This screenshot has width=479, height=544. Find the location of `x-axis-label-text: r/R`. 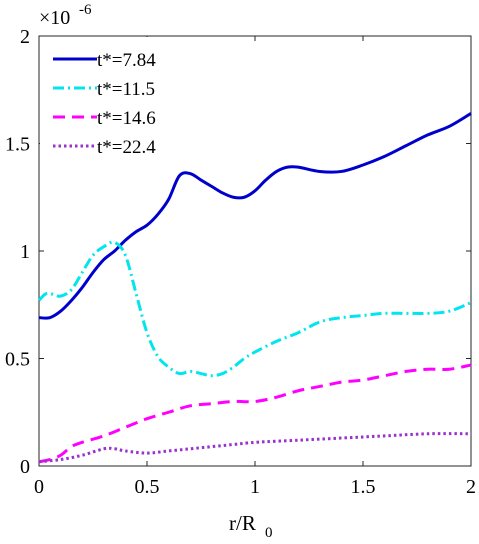

x-axis-label-text: r/R is located at coordinates (242, 523).